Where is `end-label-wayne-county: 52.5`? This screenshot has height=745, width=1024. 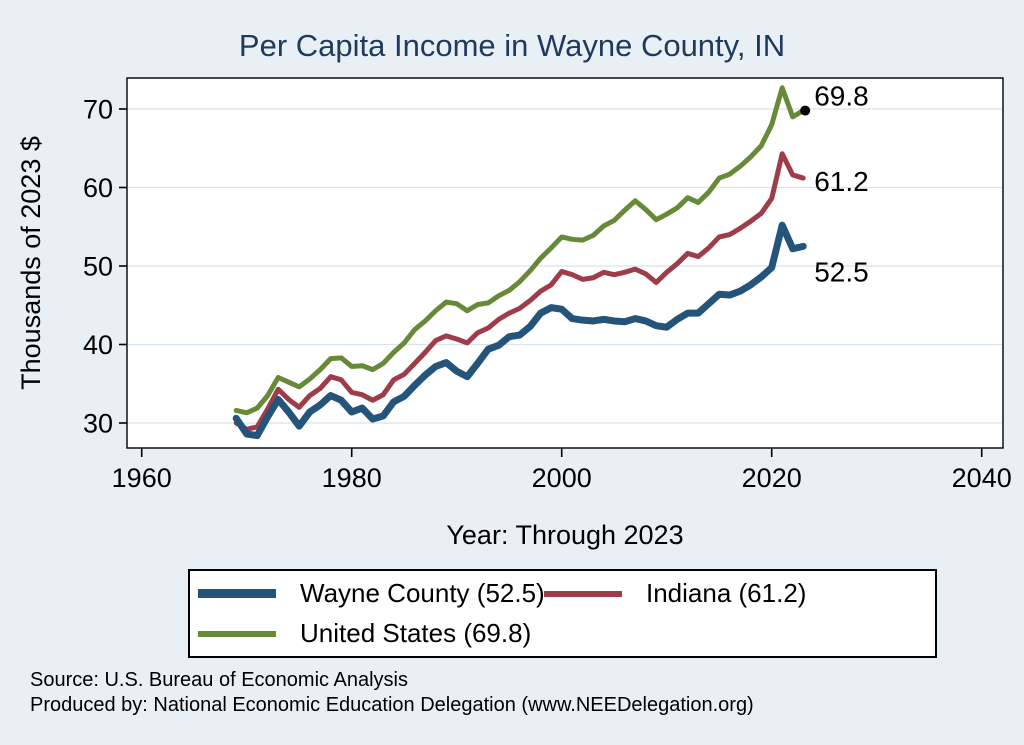
end-label-wayne-county: 52.5 is located at coordinates (841, 271).